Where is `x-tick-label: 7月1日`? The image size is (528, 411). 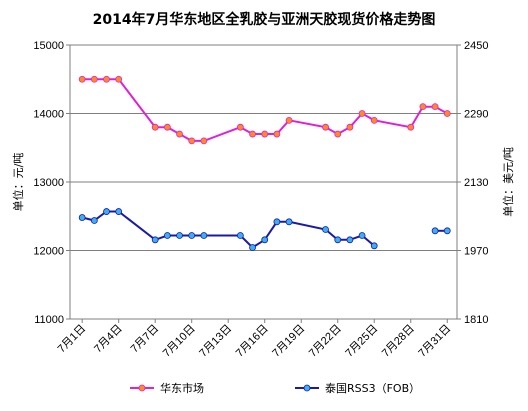
x-tick-label: 7月1日 is located at coordinates (72, 339).